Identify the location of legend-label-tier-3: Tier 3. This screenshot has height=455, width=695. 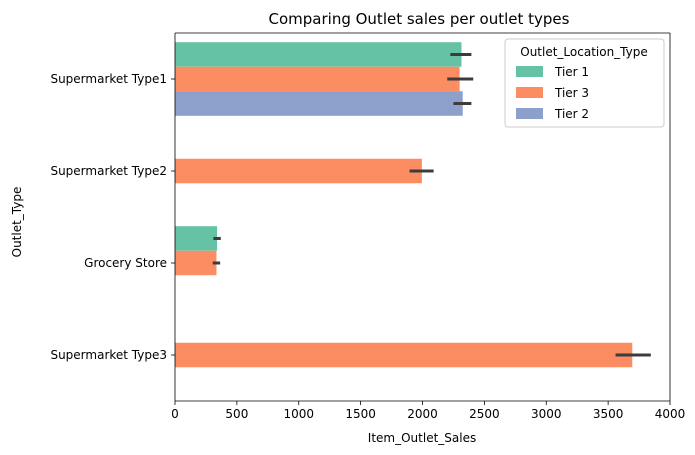
(571, 93).